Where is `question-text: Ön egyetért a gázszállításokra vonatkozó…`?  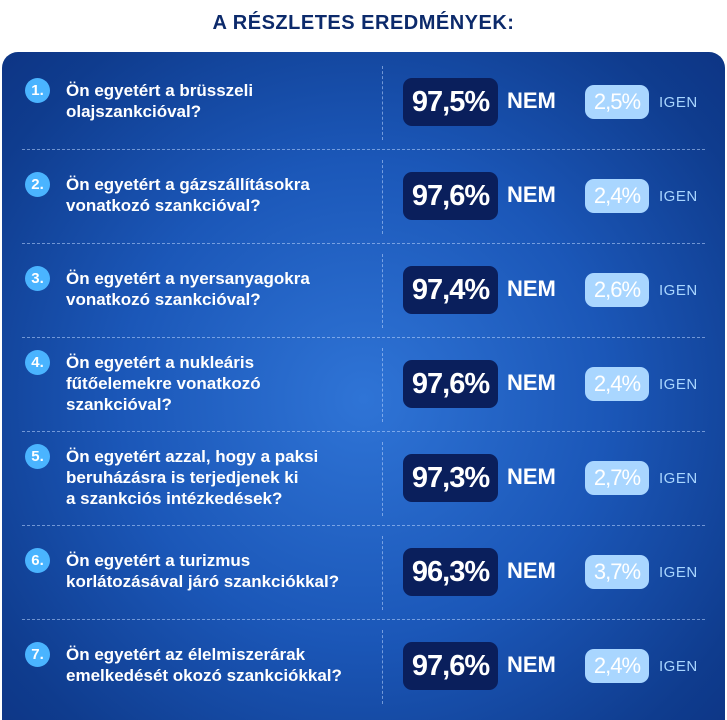 question-text: Ön egyetért a gázszállításokra vonatkozó… is located at coordinates (188, 195).